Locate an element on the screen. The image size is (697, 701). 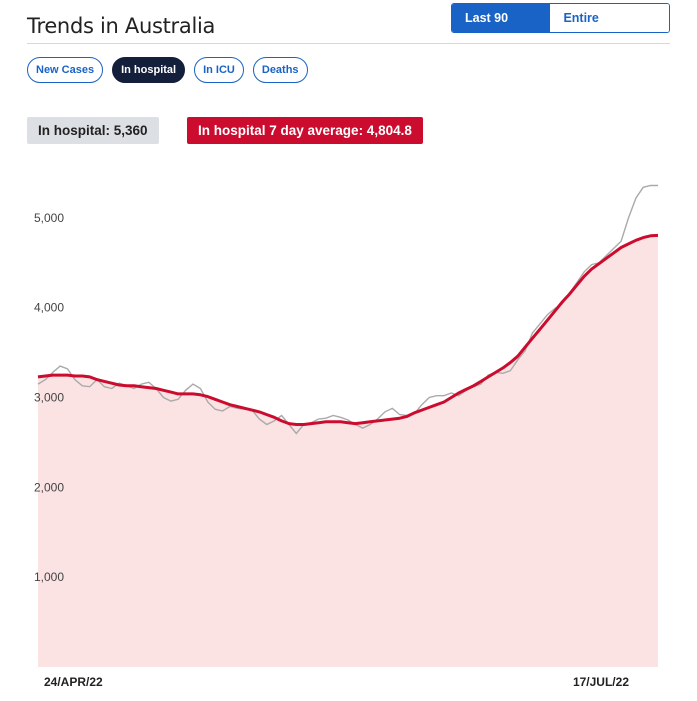
y-axis-ticks: 1,000 2,000 3,000 4,000 5,000 is located at coordinates (49, 397).